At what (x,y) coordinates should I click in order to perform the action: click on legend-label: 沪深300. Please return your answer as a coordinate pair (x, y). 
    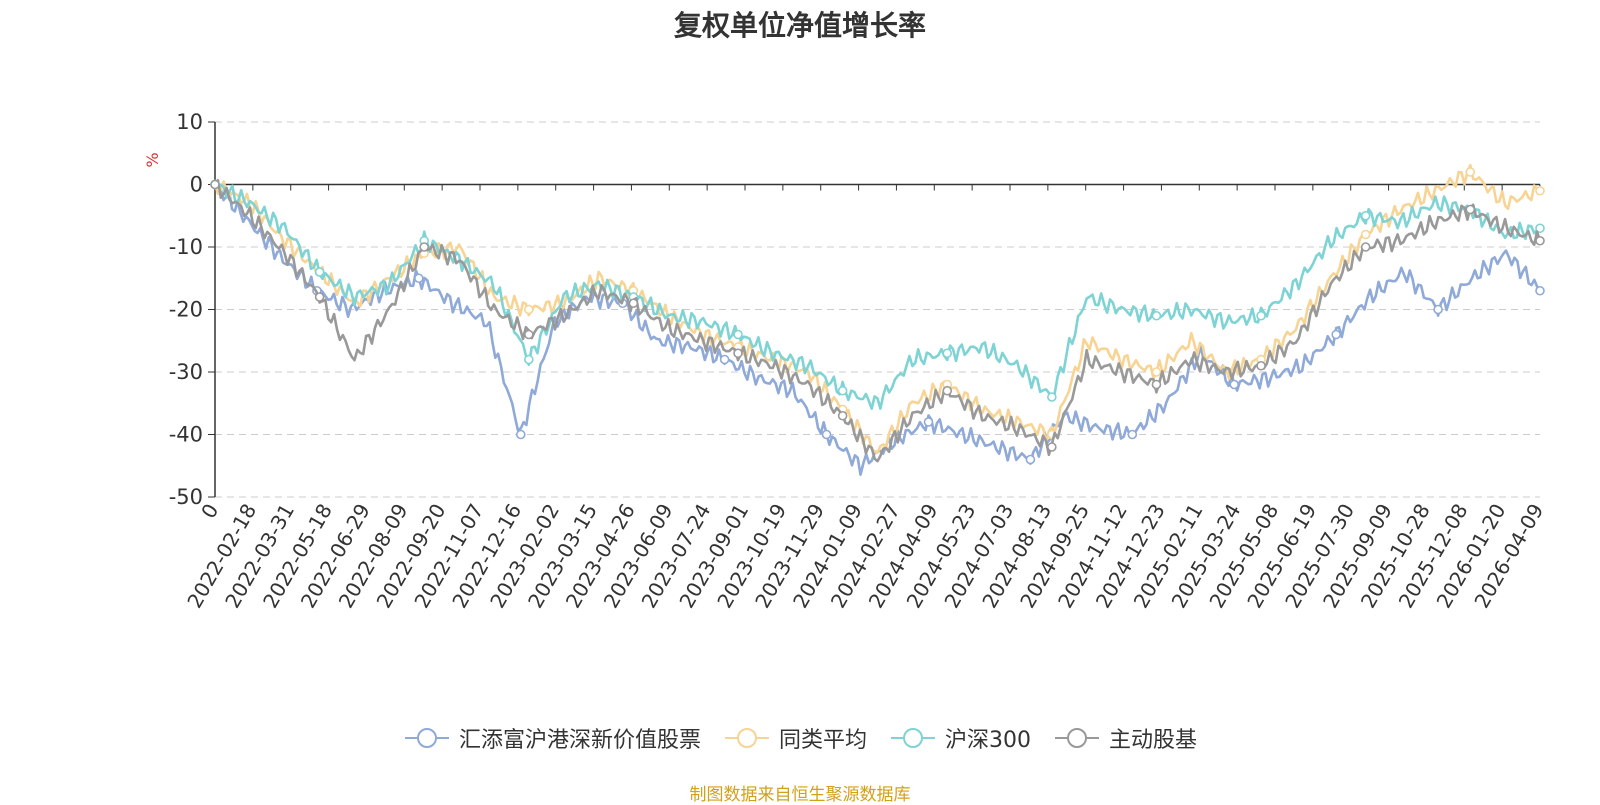
    Looking at the image, I should click on (988, 740).